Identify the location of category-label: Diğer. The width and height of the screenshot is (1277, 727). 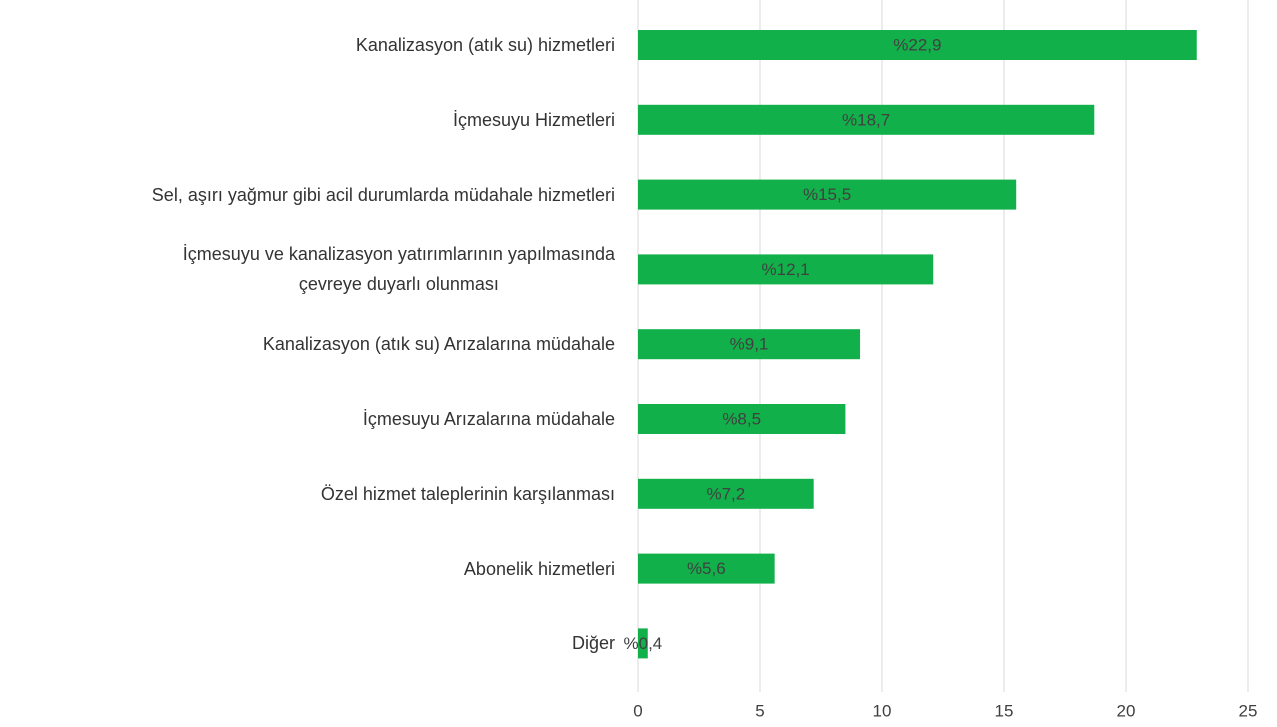
(593, 643).